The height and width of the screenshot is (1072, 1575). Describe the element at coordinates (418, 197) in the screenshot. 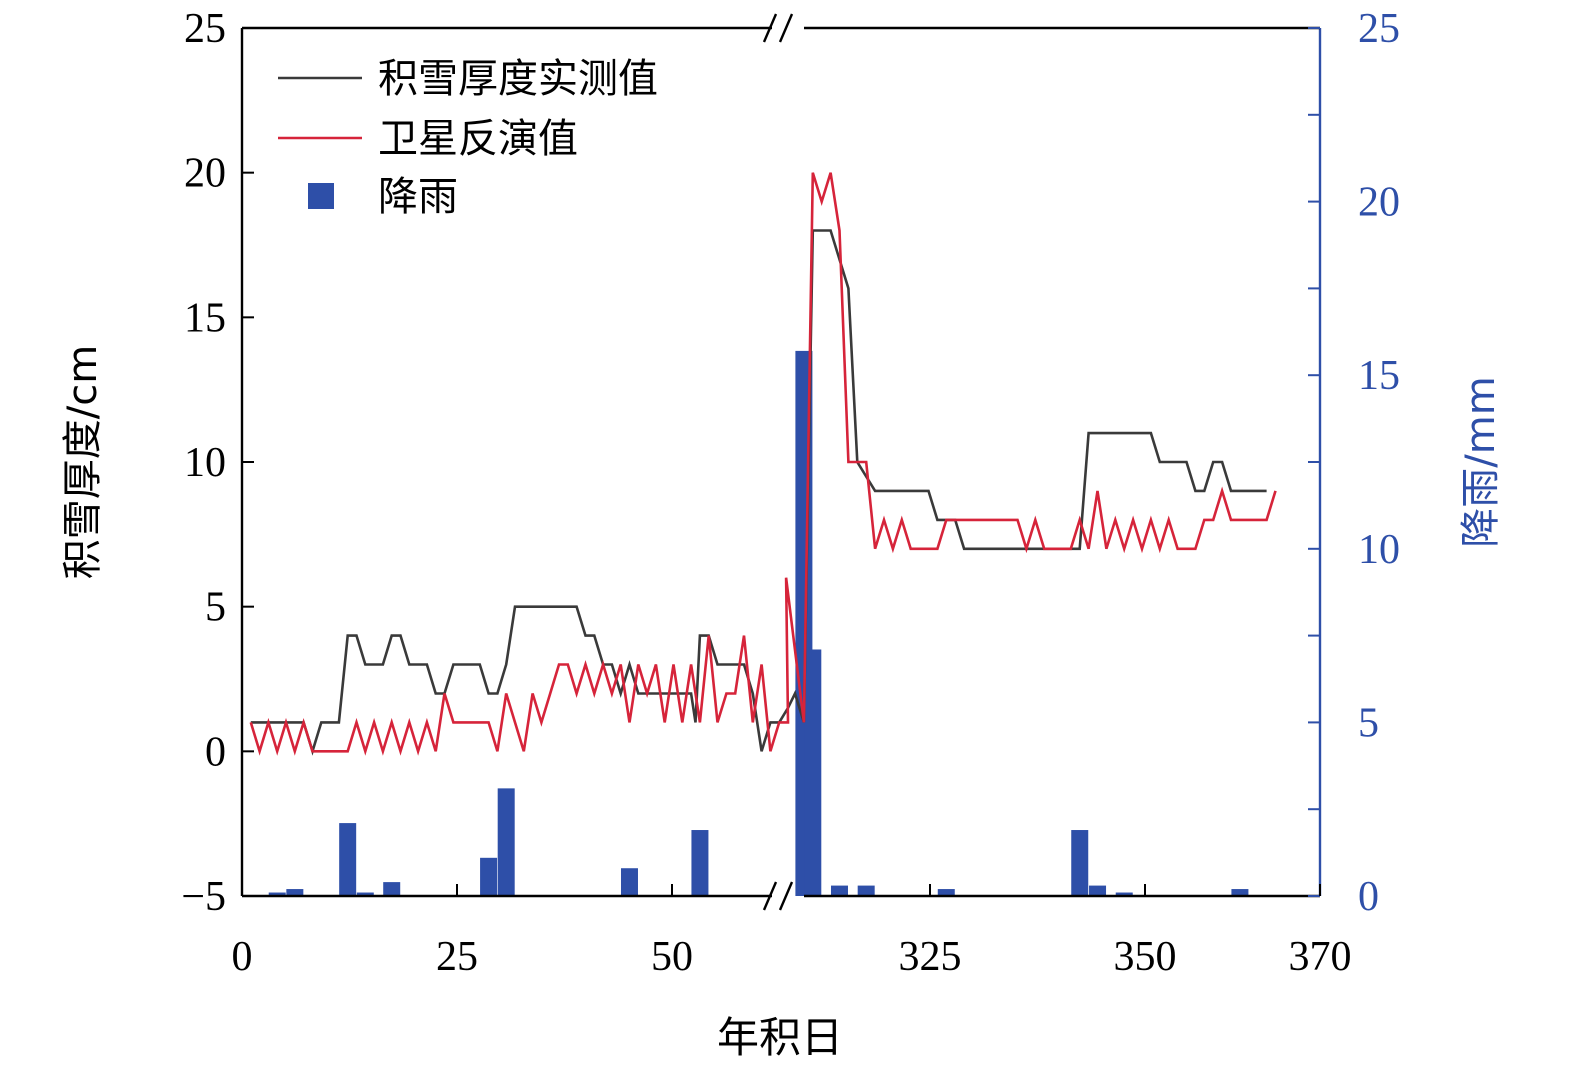

I see `legend-label: 降雨` at that location.